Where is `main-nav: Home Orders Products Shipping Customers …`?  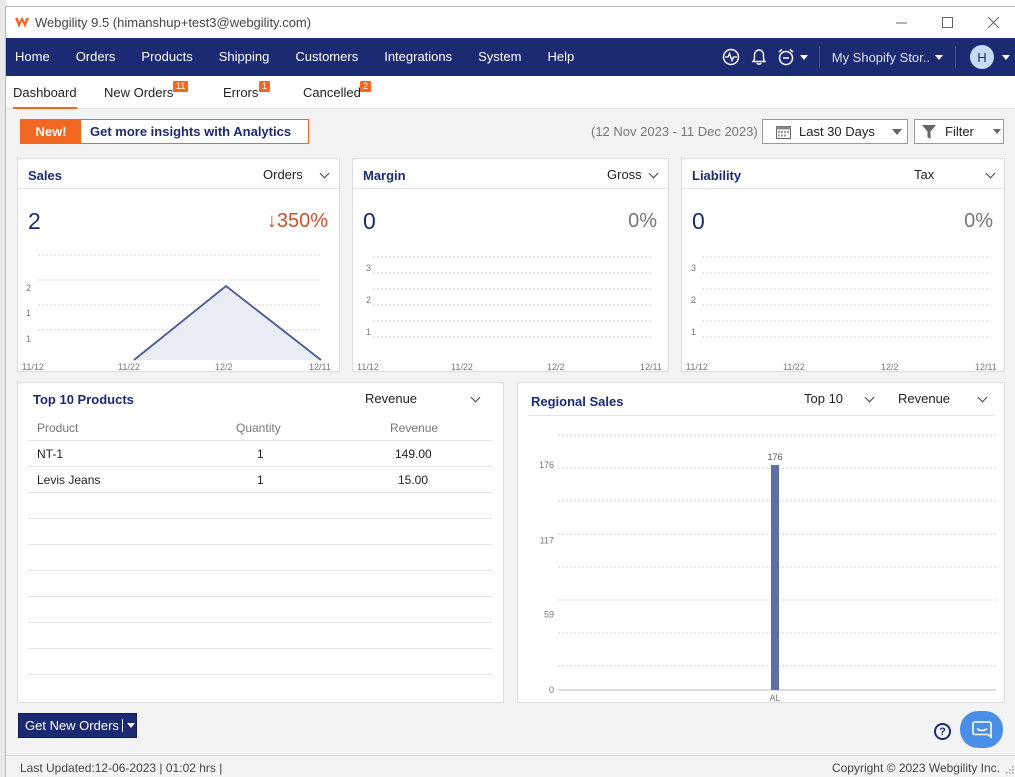
main-nav: Home Orders Products Shipping Customers … is located at coordinates (510, 57).